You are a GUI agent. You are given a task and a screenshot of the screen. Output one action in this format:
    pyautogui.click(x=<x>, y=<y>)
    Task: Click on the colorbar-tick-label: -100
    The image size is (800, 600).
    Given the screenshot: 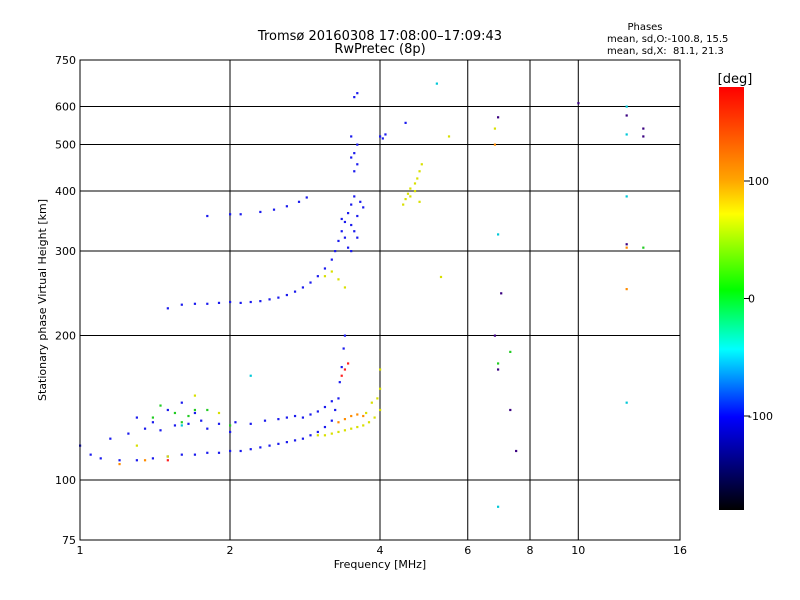 What is the action you would take?
    pyautogui.click(x=760, y=416)
    